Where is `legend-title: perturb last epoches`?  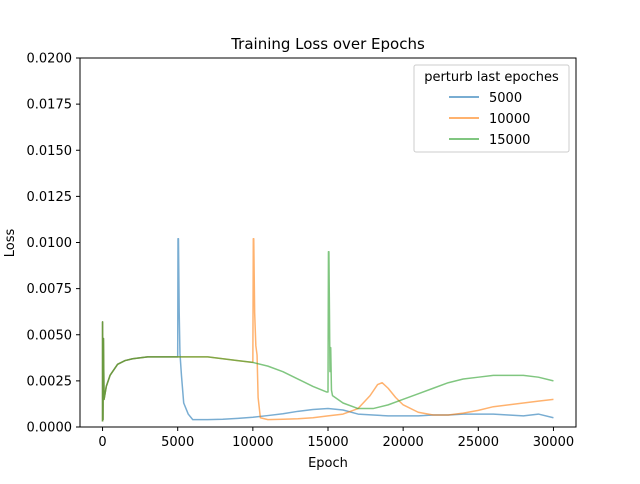
legend-title: perturb last epoches is located at coordinates (491, 77).